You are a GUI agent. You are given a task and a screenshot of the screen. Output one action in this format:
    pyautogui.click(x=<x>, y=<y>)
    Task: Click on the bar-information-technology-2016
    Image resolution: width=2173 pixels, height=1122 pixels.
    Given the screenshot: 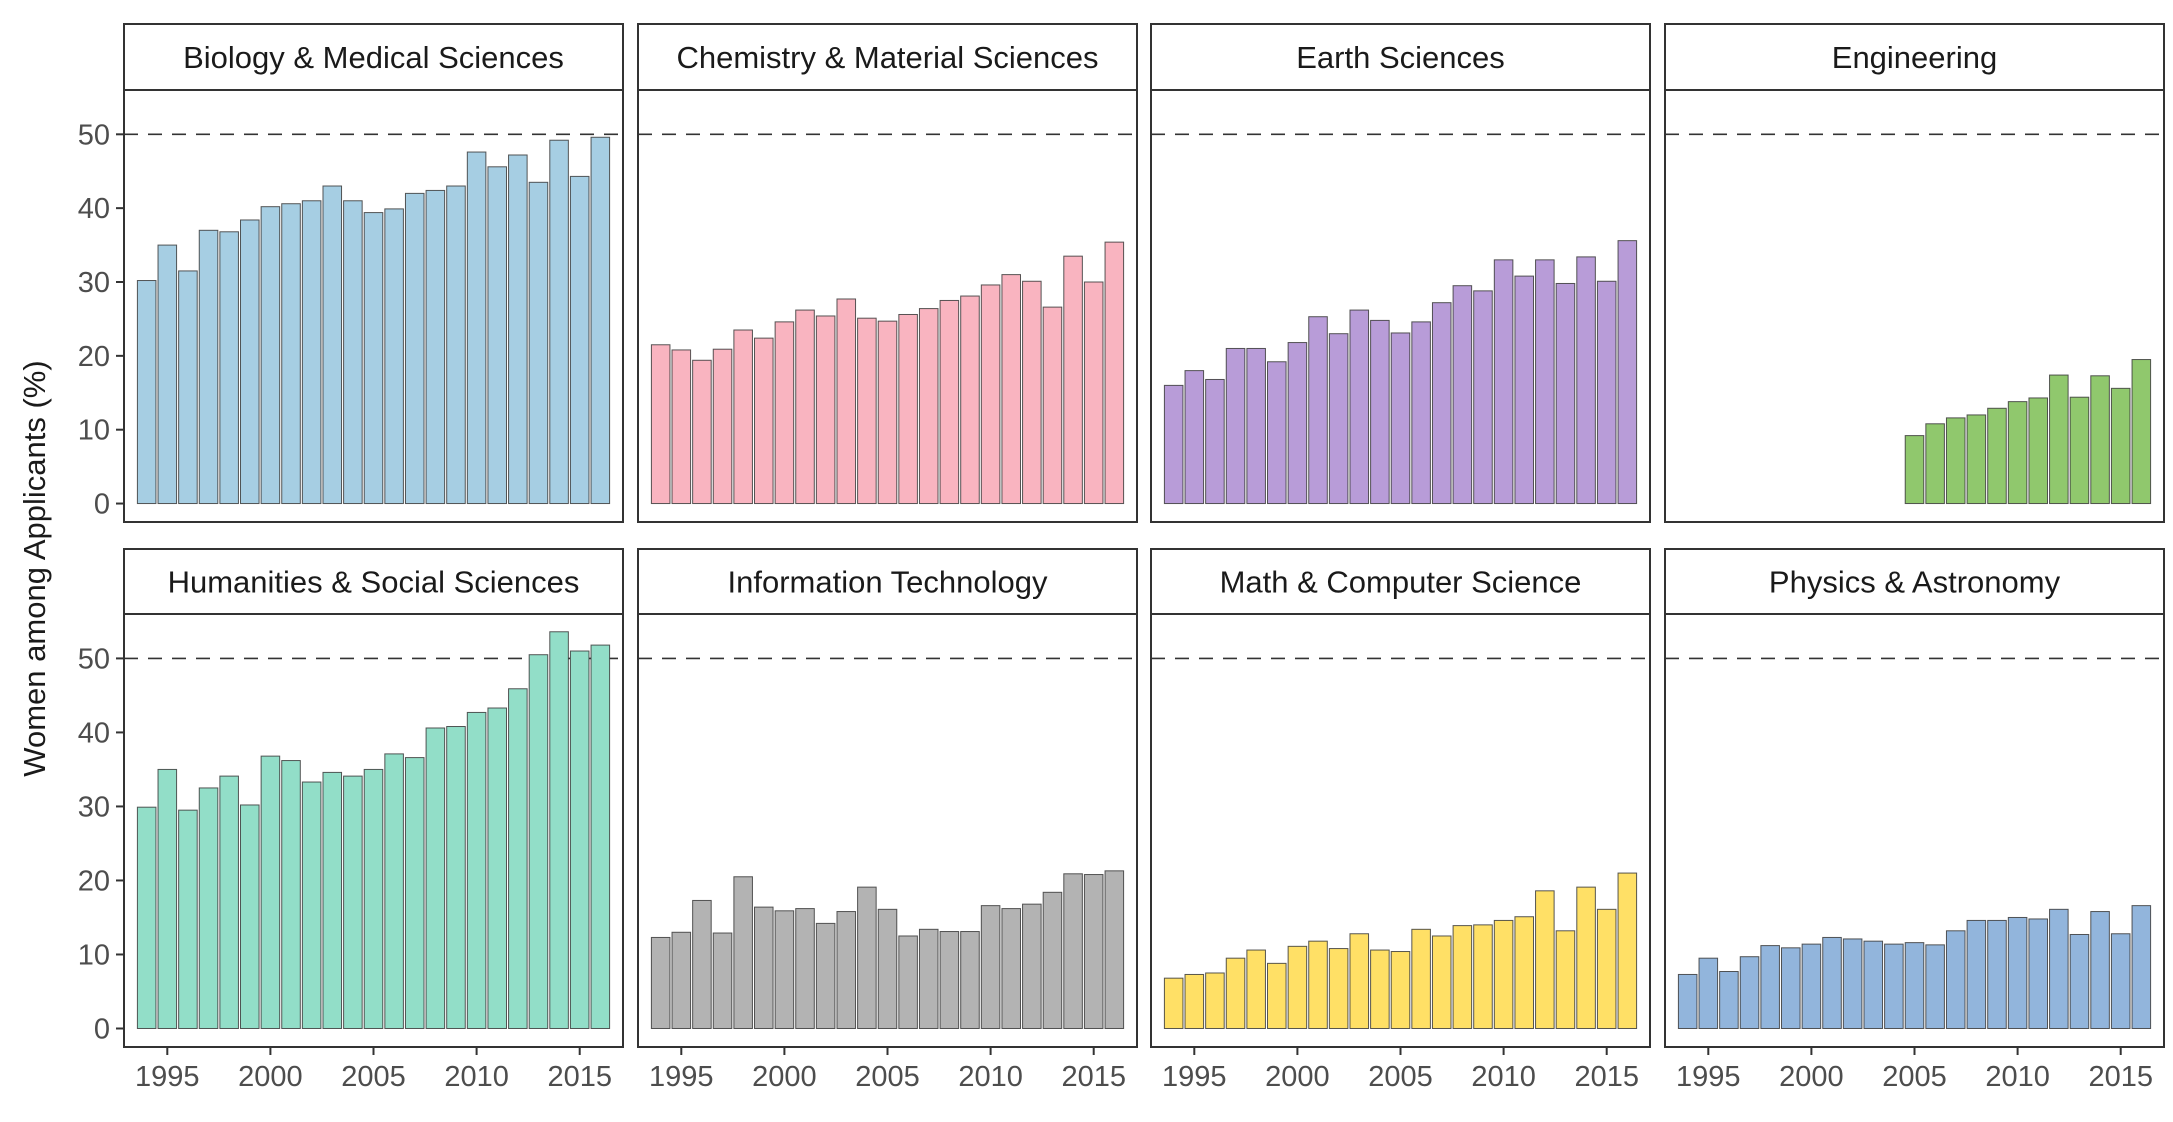 What is the action you would take?
    pyautogui.click(x=1114, y=949)
    